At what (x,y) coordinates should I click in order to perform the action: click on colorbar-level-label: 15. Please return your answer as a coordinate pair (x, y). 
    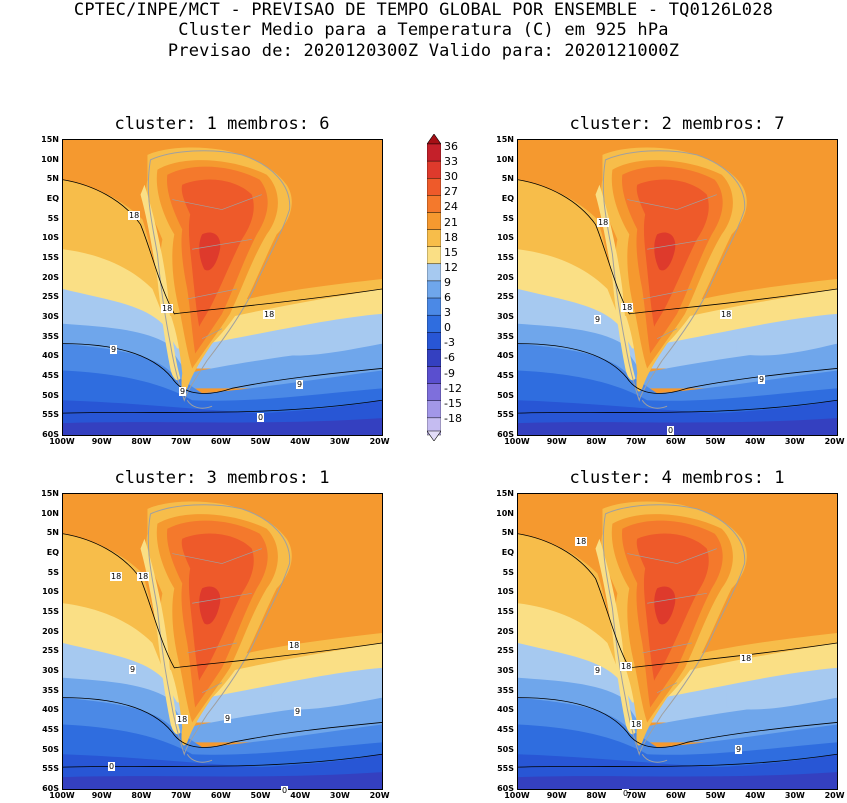
    Looking at the image, I should click on (451, 252).